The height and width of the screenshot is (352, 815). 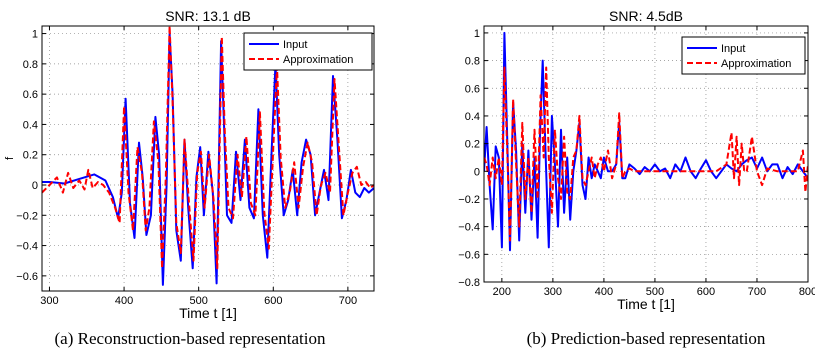 I want to click on y-axis-label: f, so click(x=10, y=158).